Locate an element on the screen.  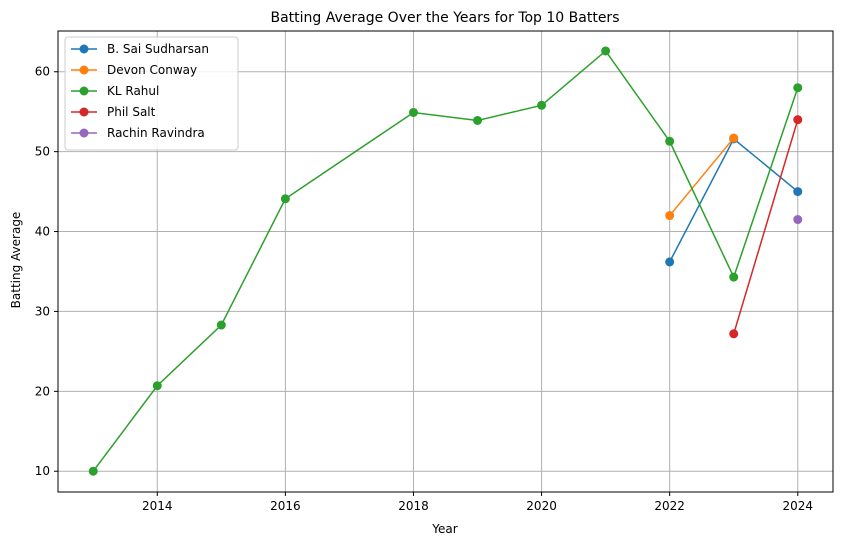
series-line-b-sai-sudharsan is located at coordinates (734, 200).